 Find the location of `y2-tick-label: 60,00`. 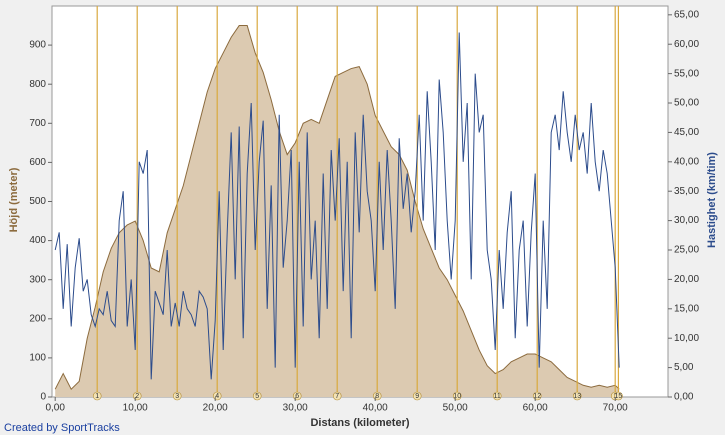

y2-tick-label: 60,00 is located at coordinates (686, 44).